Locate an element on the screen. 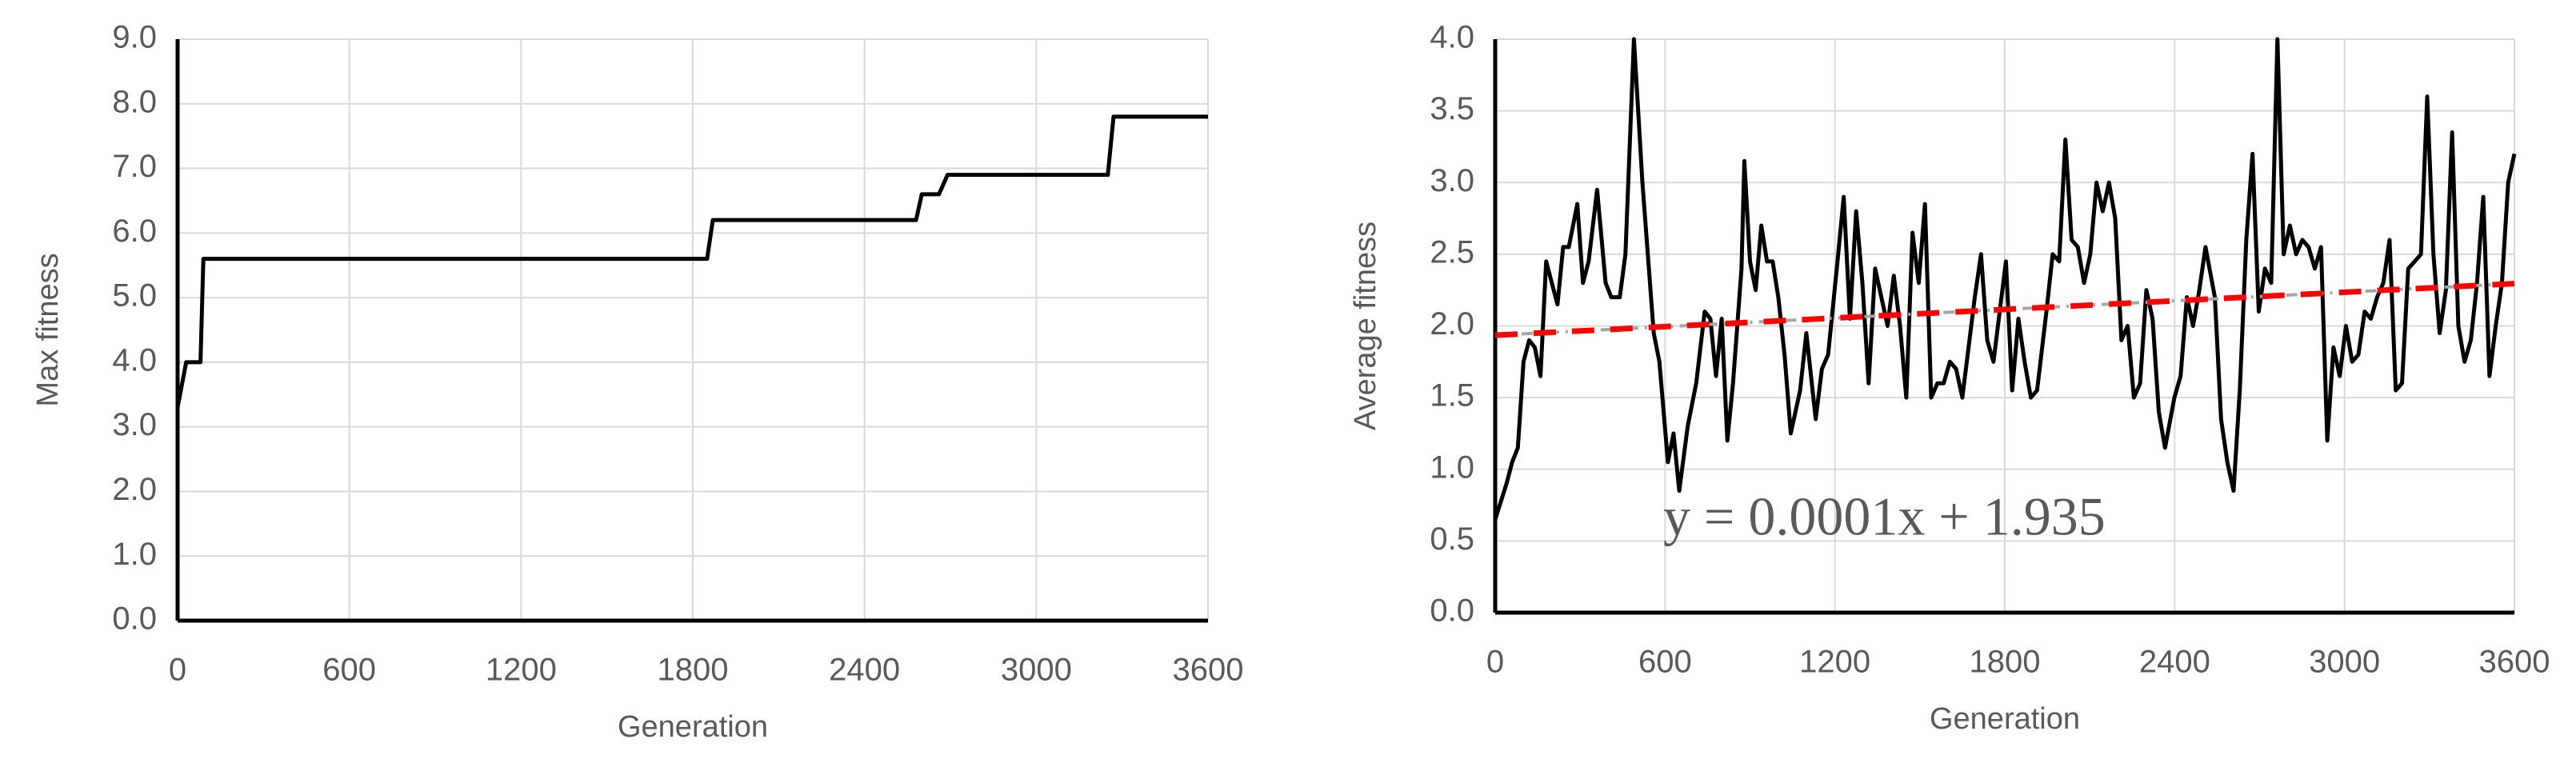 The width and height of the screenshot is (2576, 767). y-tick-label: 3.5 is located at coordinates (1452, 109).